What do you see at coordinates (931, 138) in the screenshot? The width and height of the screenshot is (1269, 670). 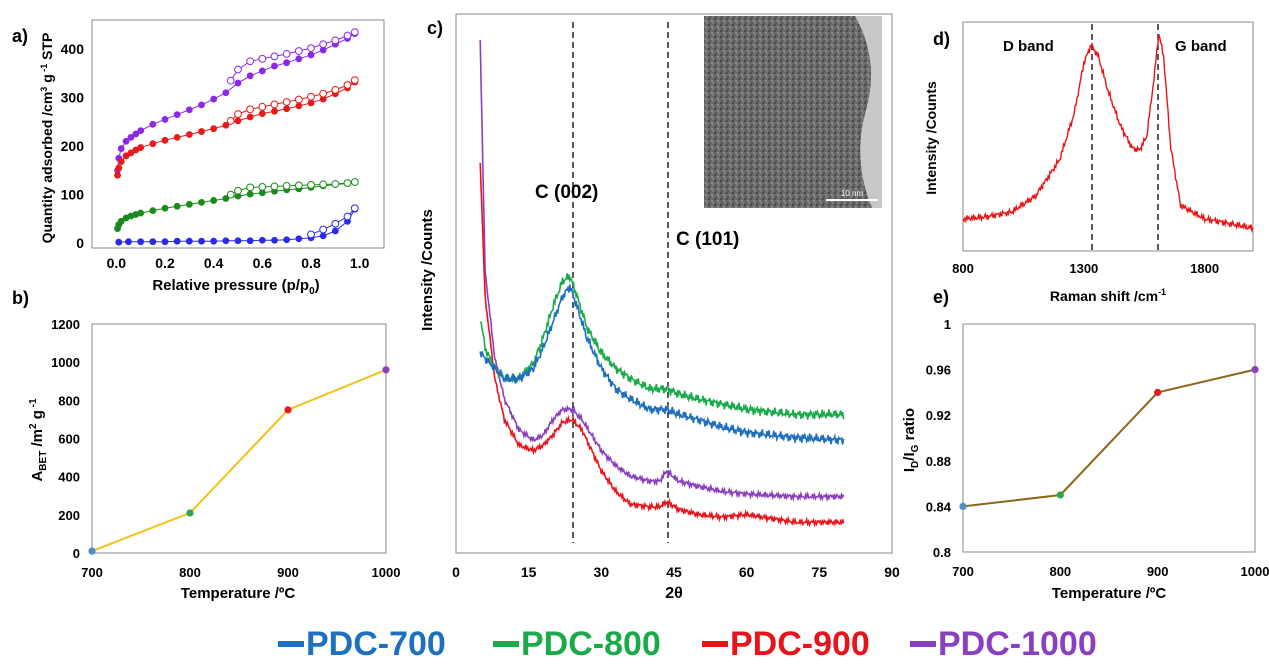 I see `panel-d-ylabel: Intensity /Counts` at bounding box center [931, 138].